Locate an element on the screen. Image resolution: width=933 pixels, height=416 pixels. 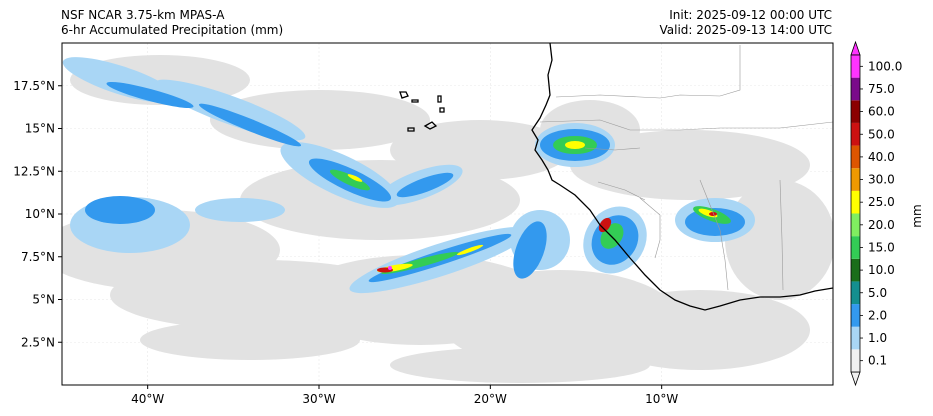
x-tick-label: 30°W is located at coordinates (318, 399).